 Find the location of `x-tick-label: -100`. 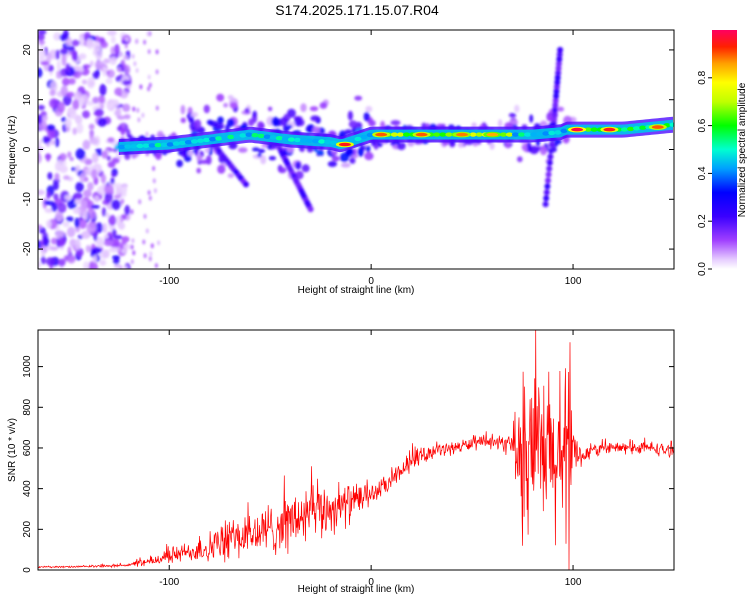

x-tick-label: -100 is located at coordinates (169, 281).